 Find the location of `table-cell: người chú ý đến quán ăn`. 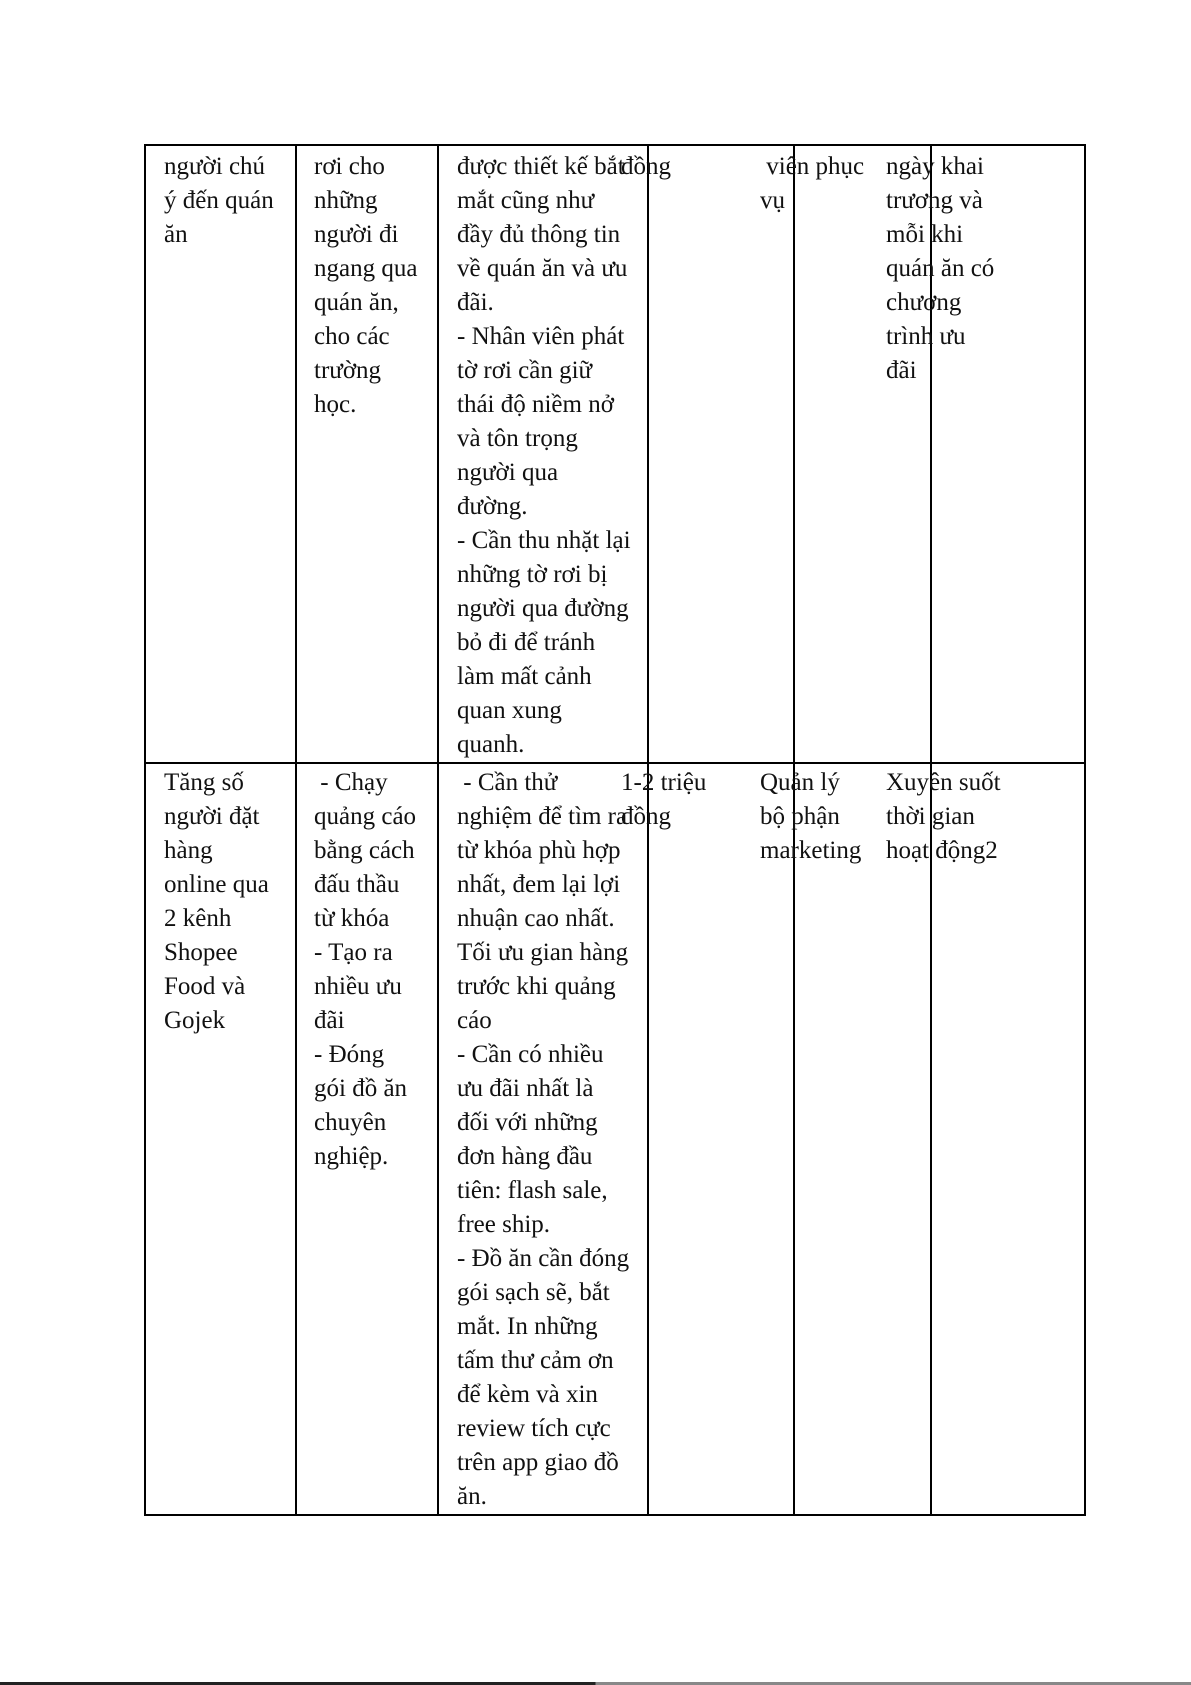

table-cell: người chú ý đến quán ăn is located at coordinates (219, 201).